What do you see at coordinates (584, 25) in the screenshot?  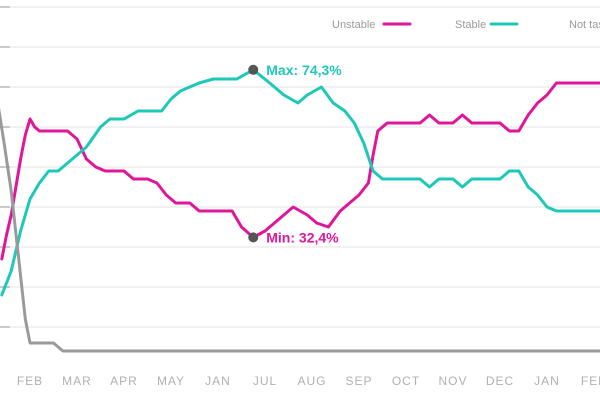 I see `legend-label-not-tas: Not tas` at bounding box center [584, 25].